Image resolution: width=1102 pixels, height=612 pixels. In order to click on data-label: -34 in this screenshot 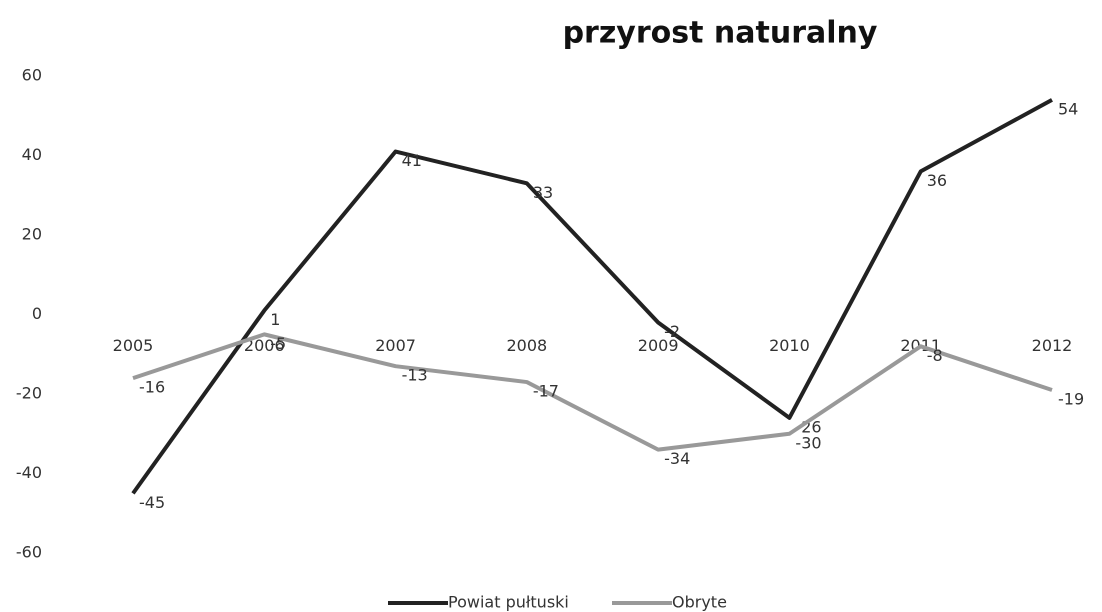, I will do `click(677, 458)`.